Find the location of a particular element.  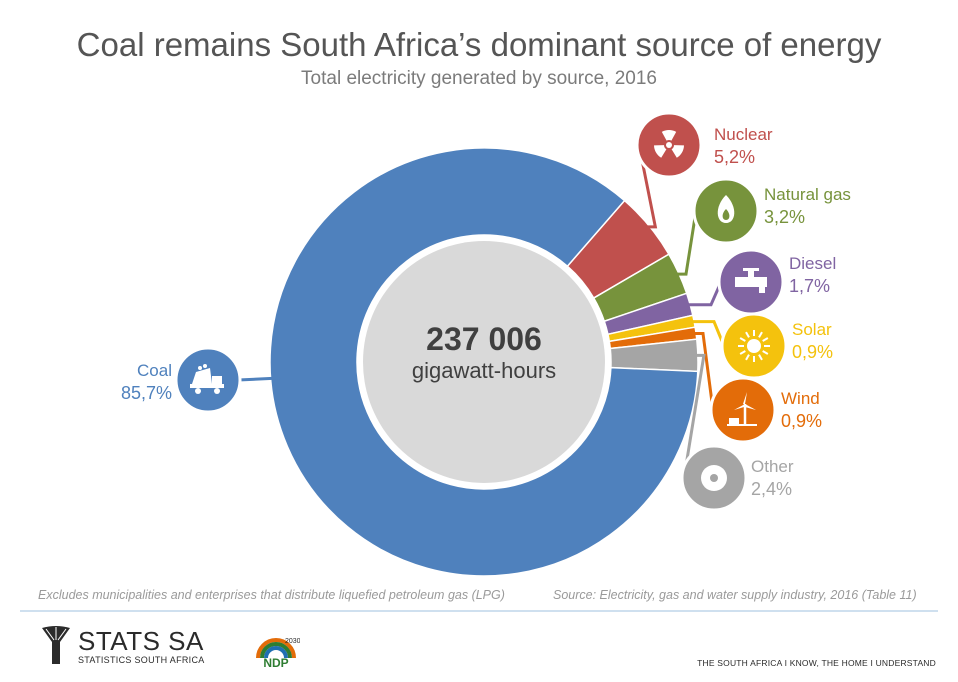

stats-sa-logo-icon is located at coordinates (56, 645).